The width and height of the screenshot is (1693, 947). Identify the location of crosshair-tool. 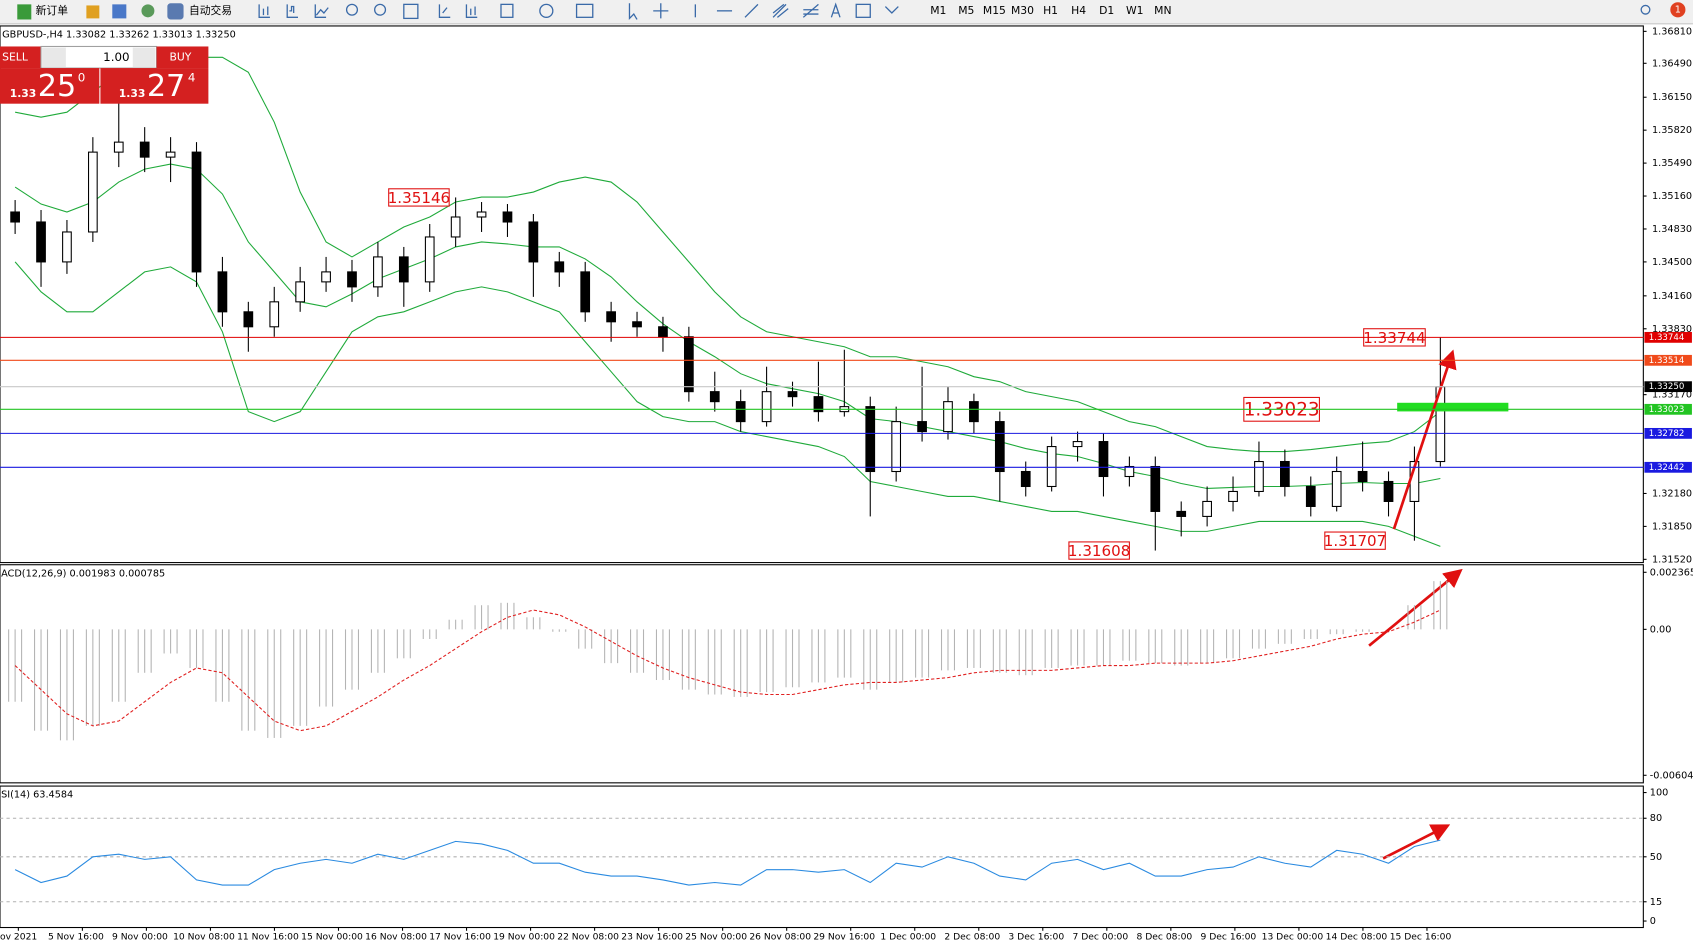
(661, 11).